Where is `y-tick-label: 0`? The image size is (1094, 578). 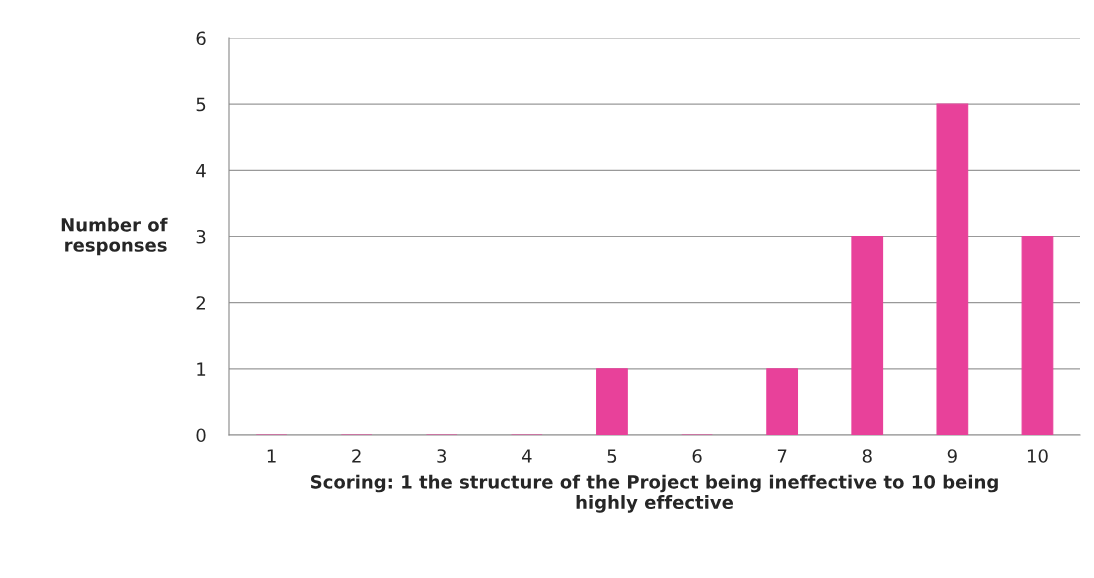 y-tick-label: 0 is located at coordinates (201, 435).